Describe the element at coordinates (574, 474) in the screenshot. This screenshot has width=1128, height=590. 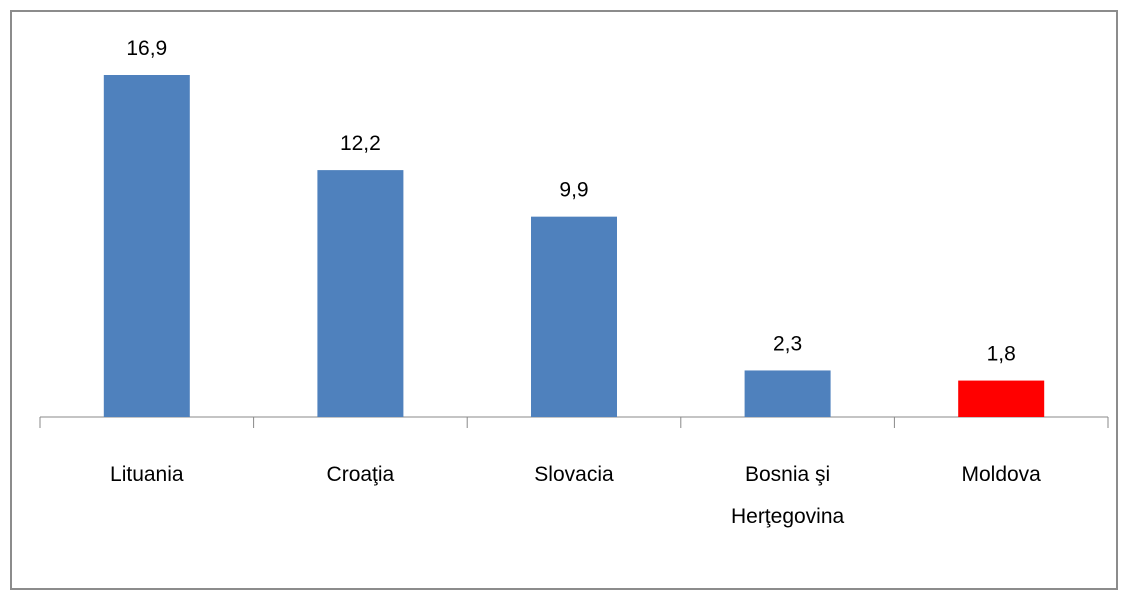
I see `x-tick-label: Slovacia` at that location.